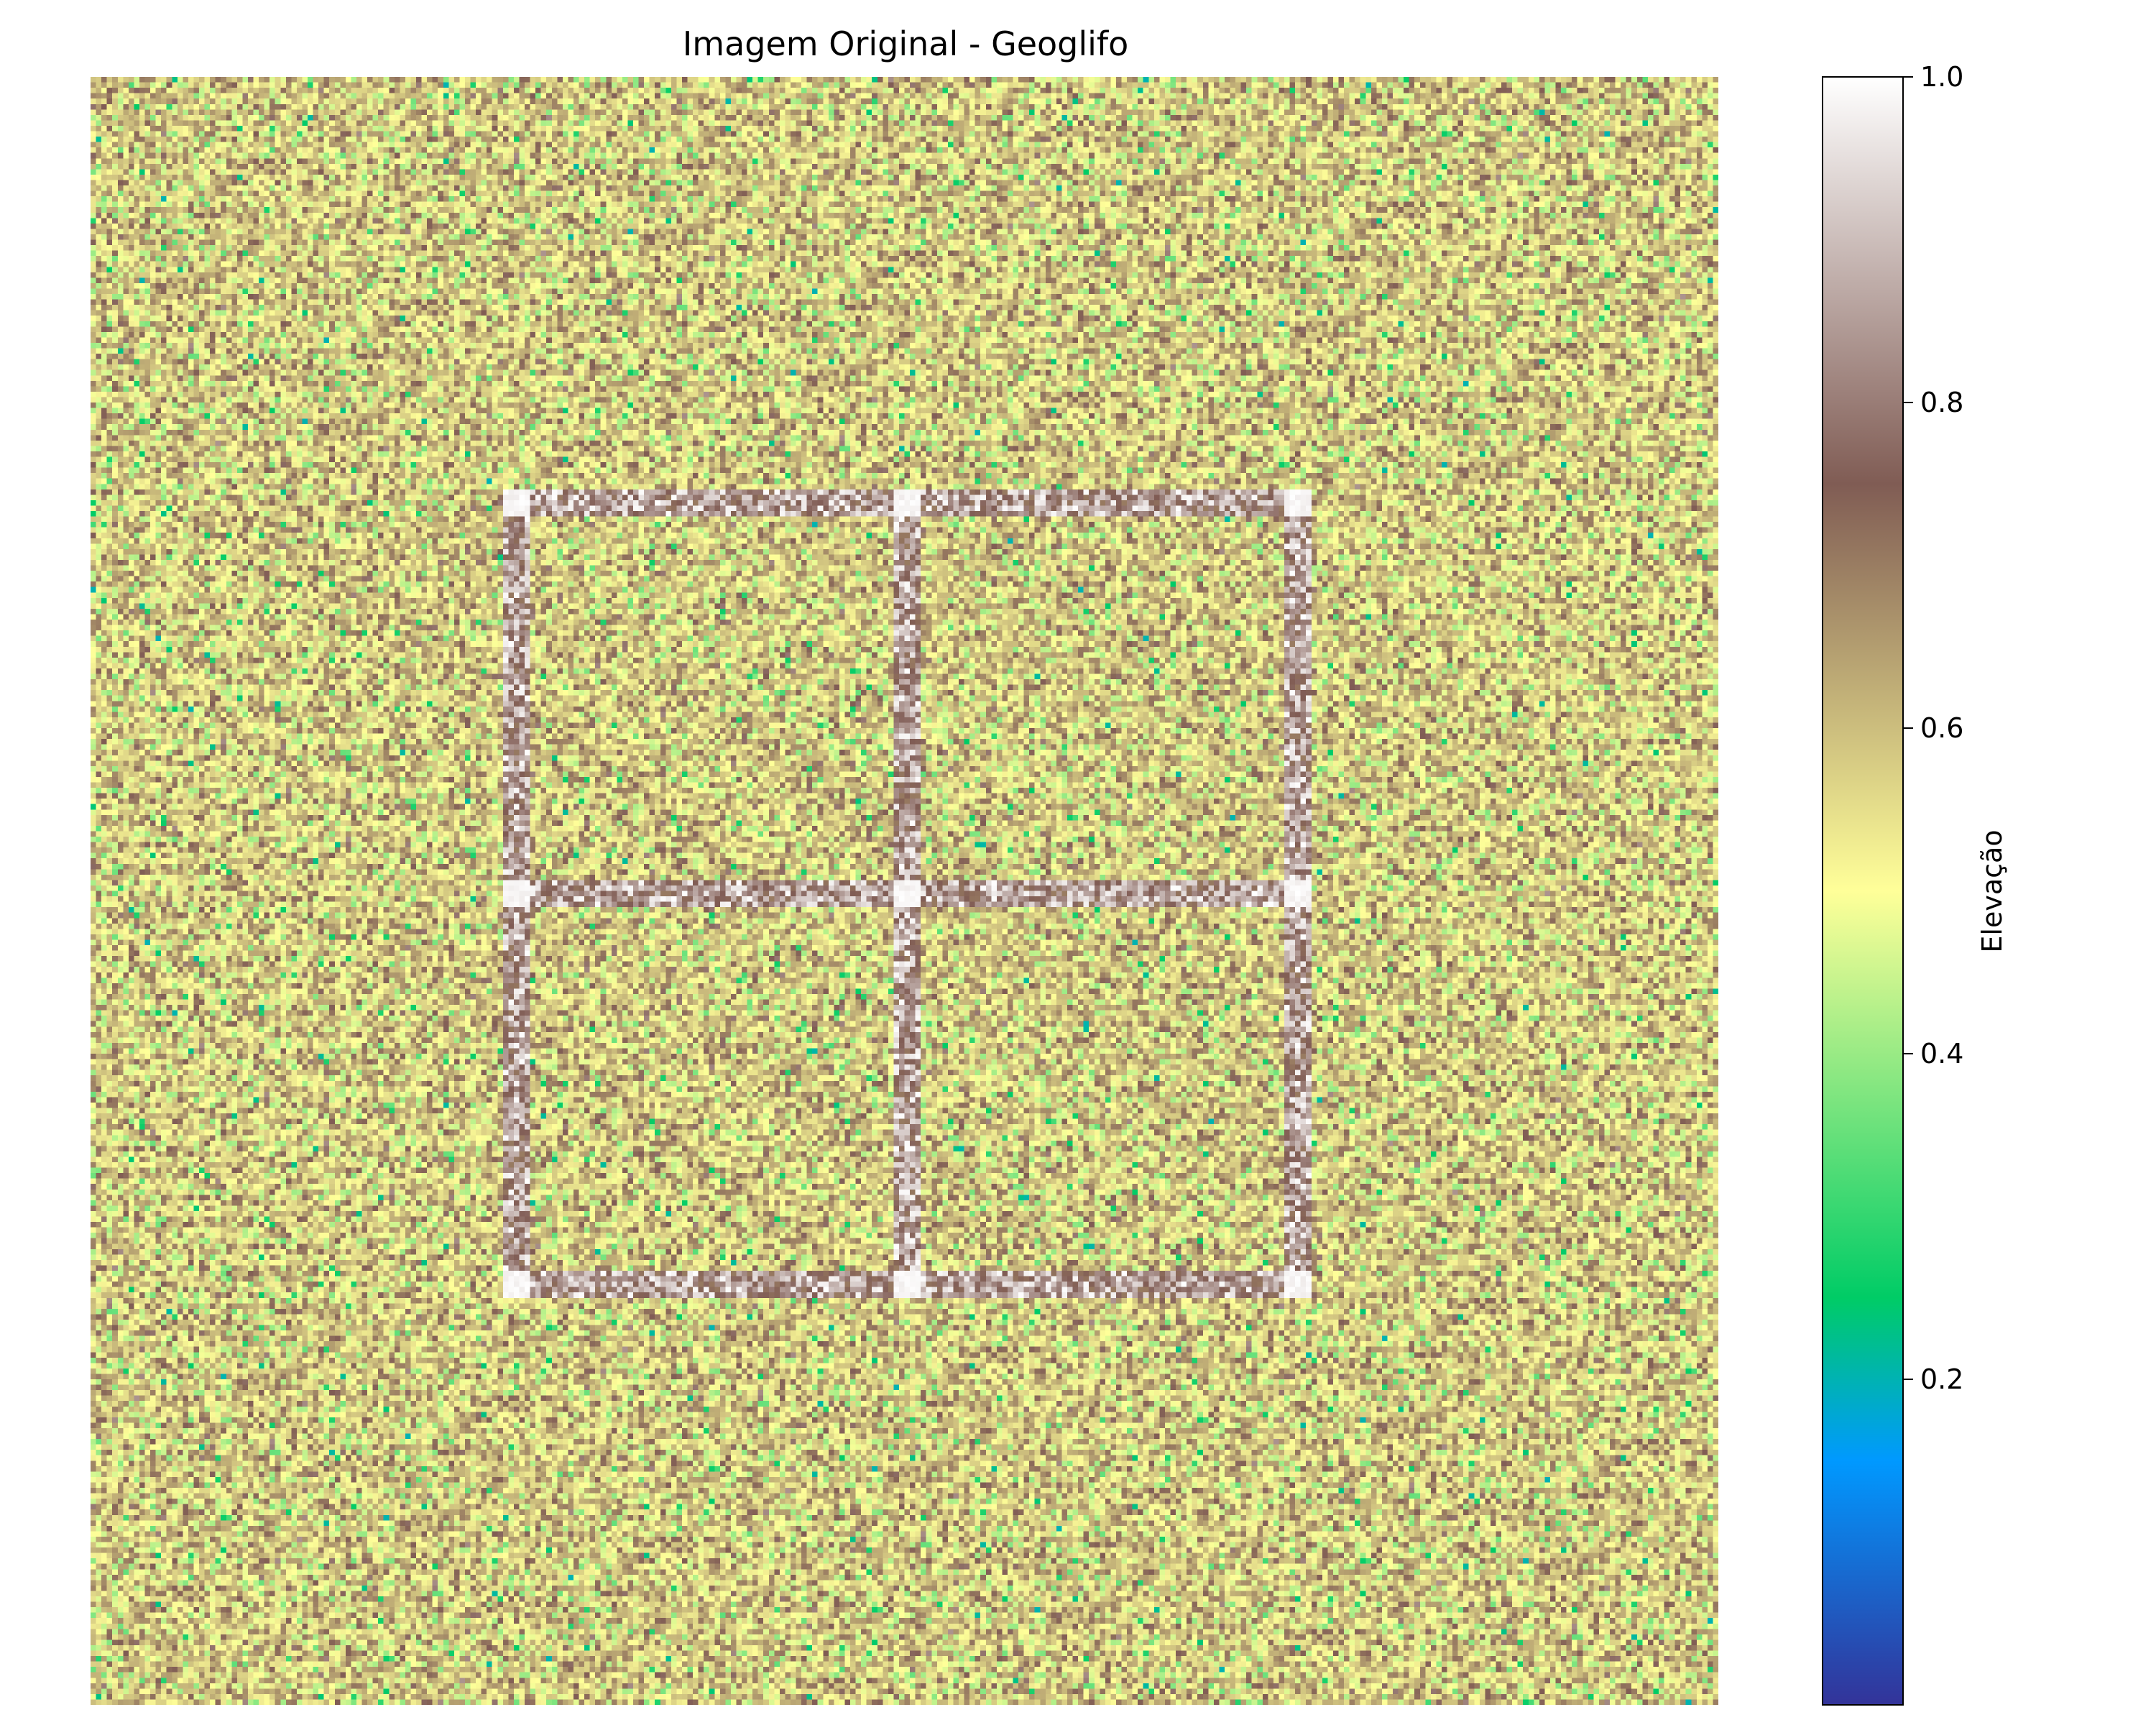 The height and width of the screenshot is (1725, 2156). Describe the element at coordinates (1941, 1379) in the screenshot. I see `colorbar-tick-label: 0.2` at that location.